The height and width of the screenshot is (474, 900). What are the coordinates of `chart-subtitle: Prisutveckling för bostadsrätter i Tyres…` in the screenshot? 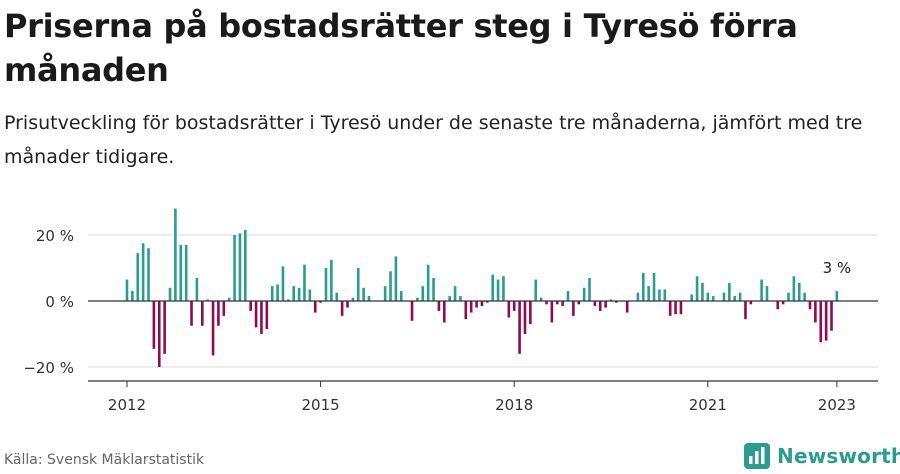 It's located at (433, 140).